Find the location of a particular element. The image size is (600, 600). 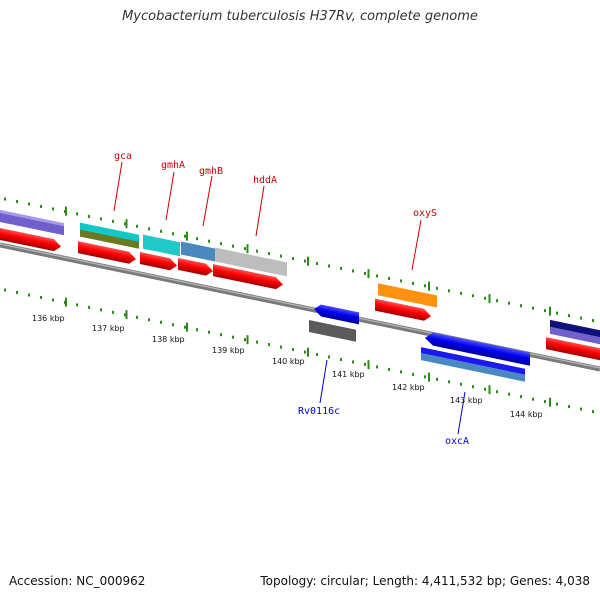

kbp-label: 140 kbp is located at coordinates (288, 361).